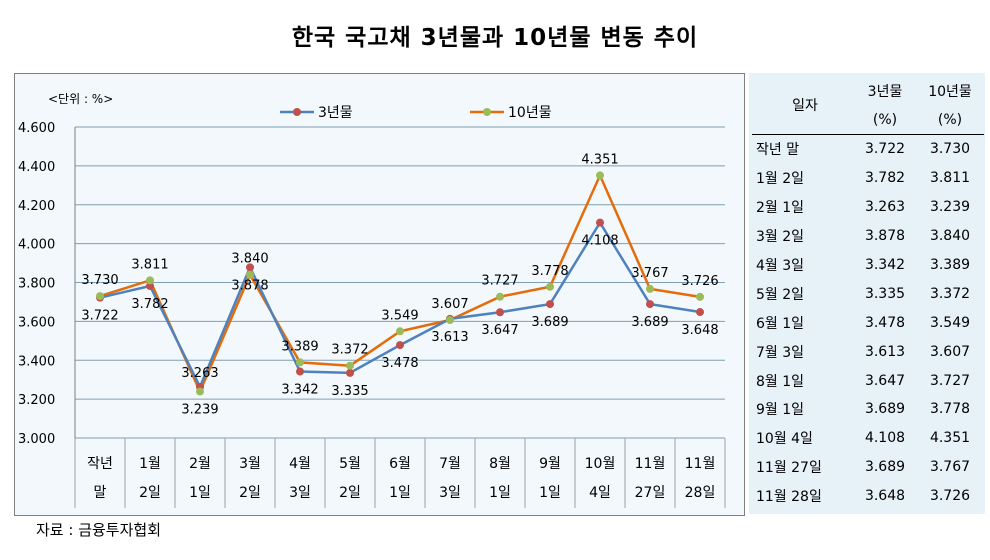  I want to click on table-cell: 3.689, so click(885, 409).